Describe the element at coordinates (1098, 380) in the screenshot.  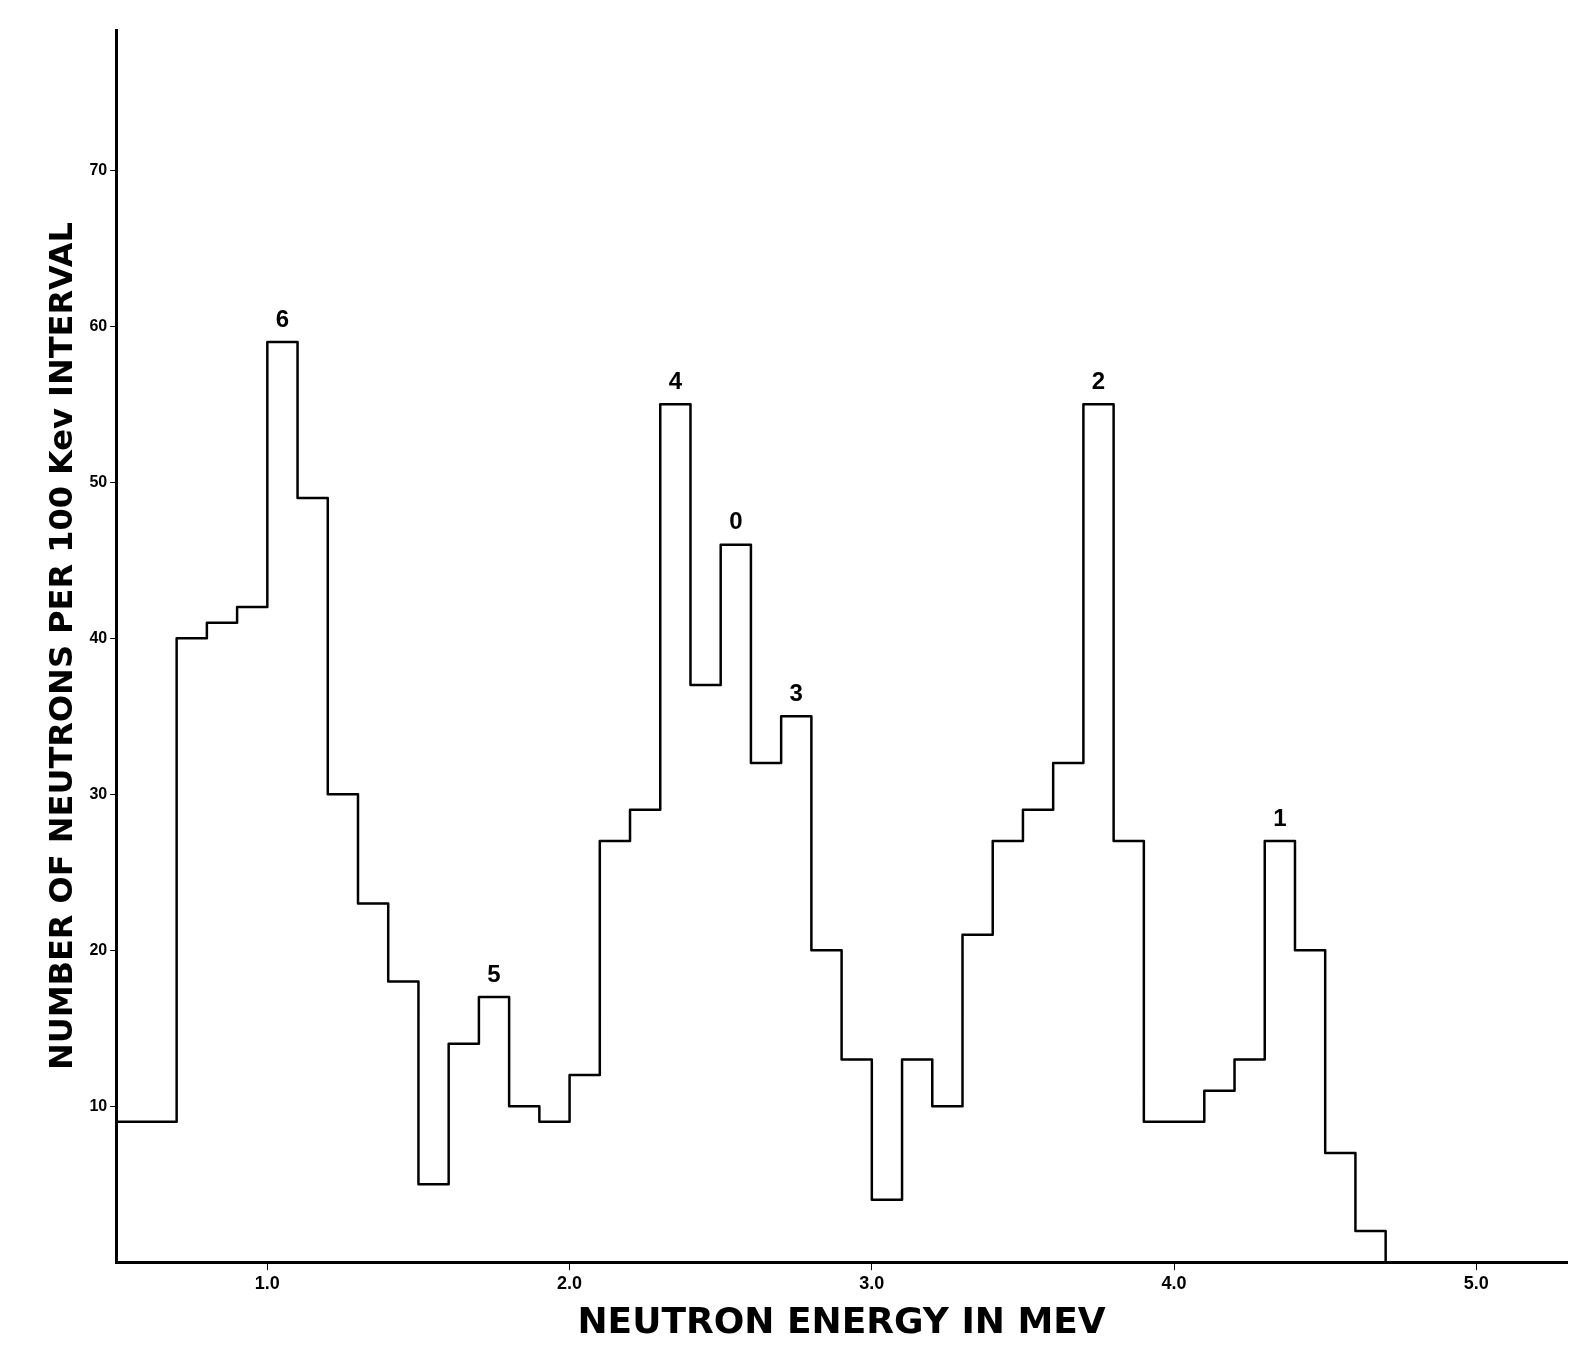
I see `annotation: 2` at that location.